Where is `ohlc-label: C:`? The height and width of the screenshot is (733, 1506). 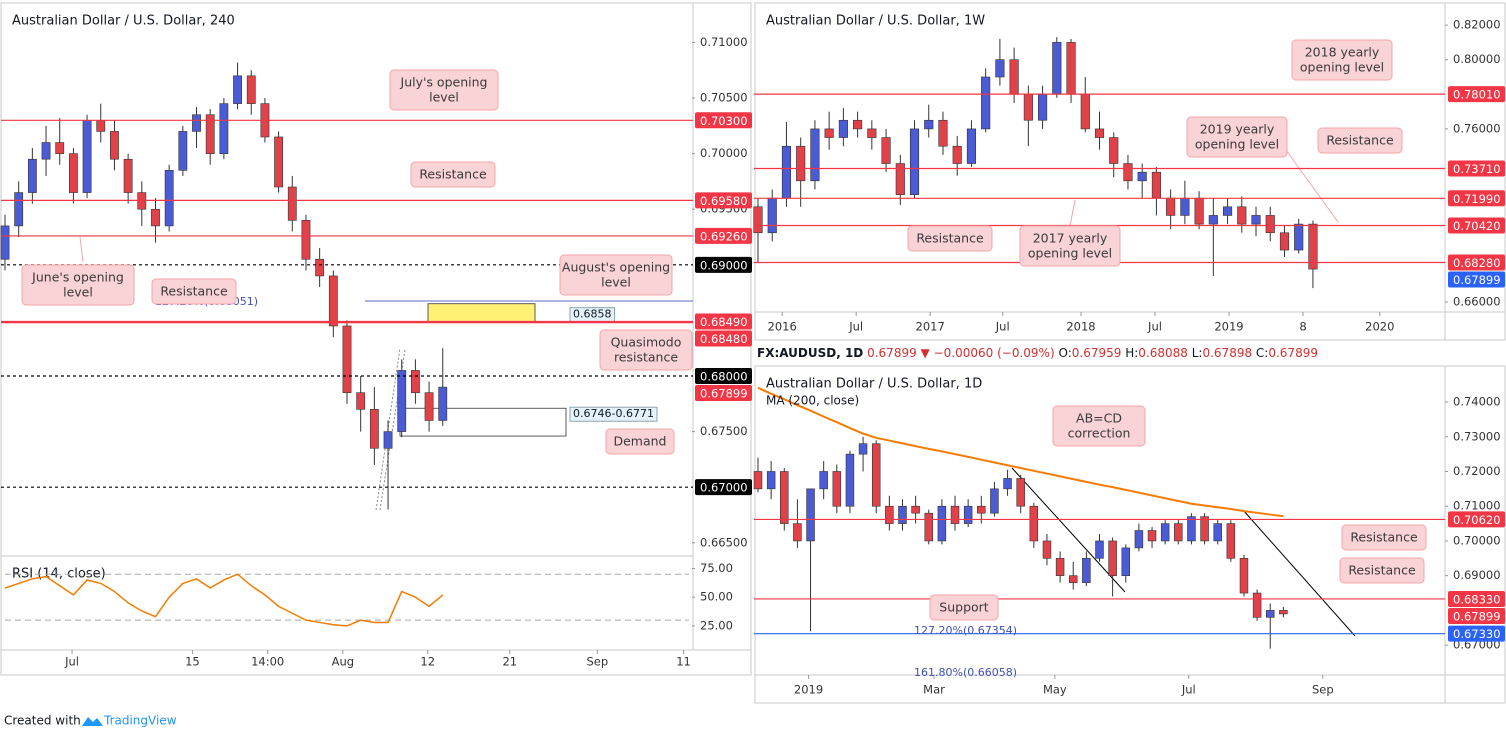 ohlc-label: C: is located at coordinates (1262, 353).